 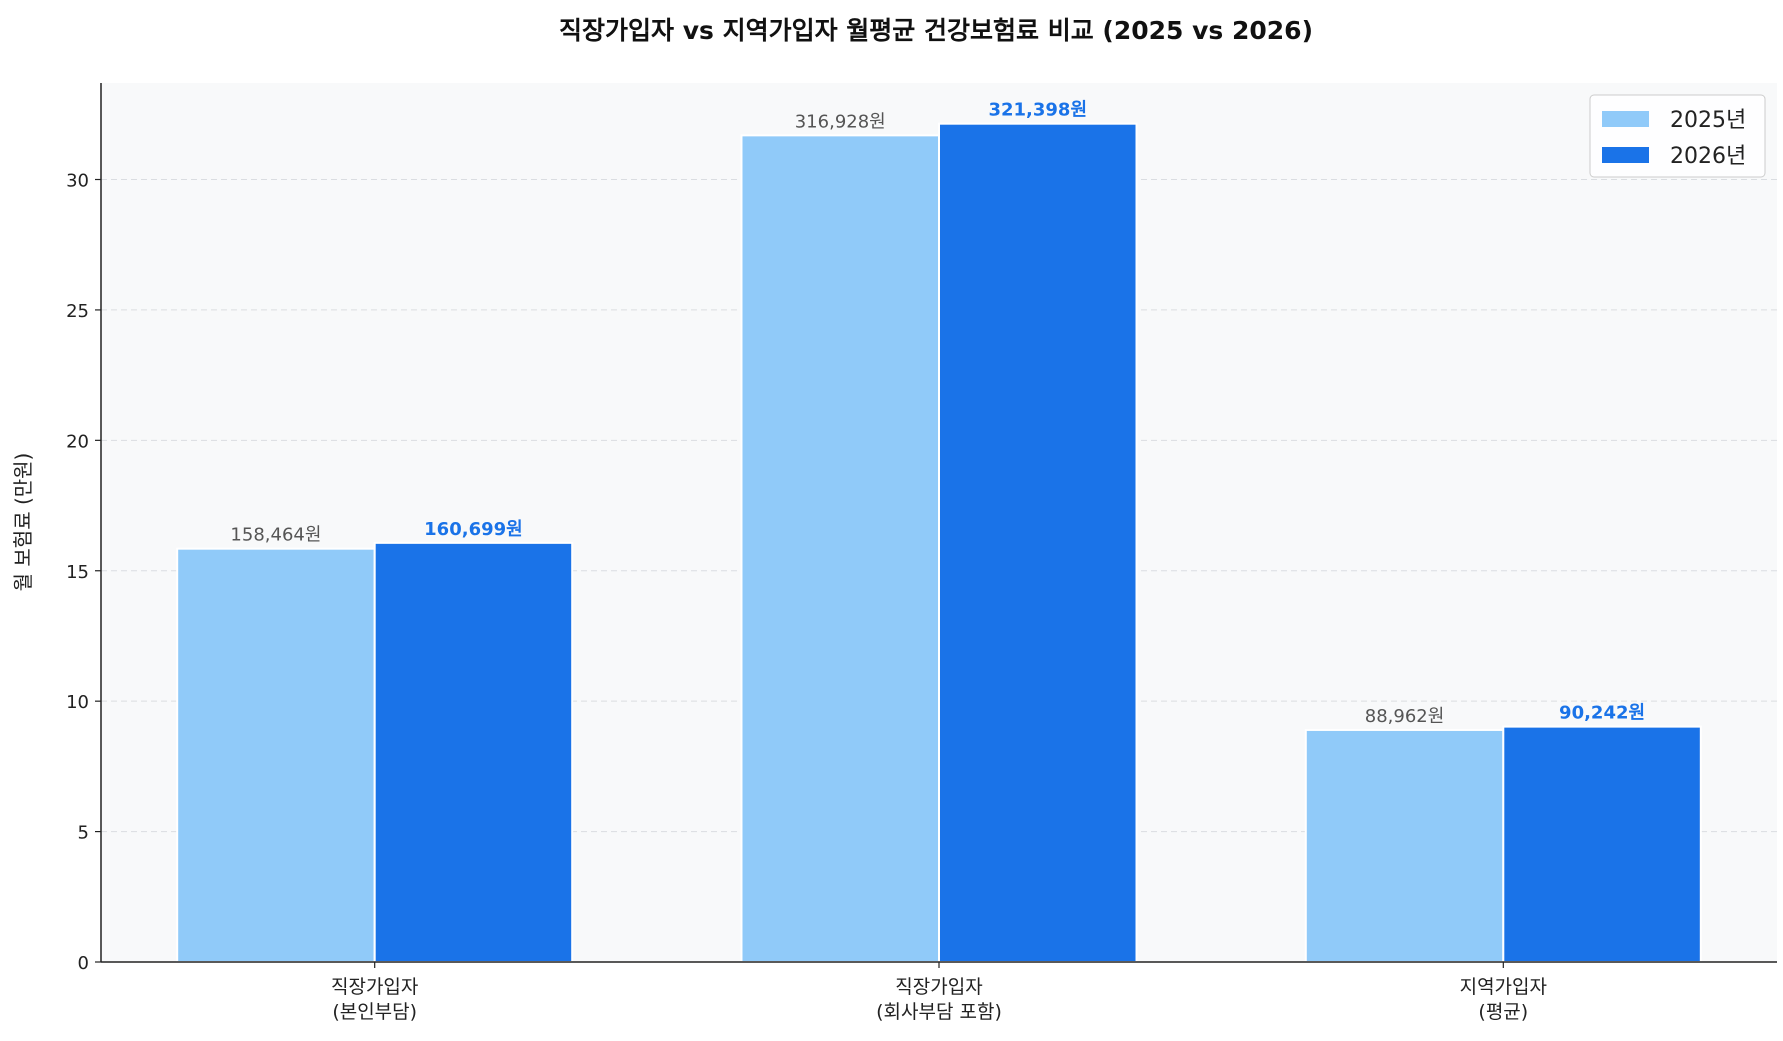 I want to click on legend-label: 2025년, so click(x=1708, y=120).